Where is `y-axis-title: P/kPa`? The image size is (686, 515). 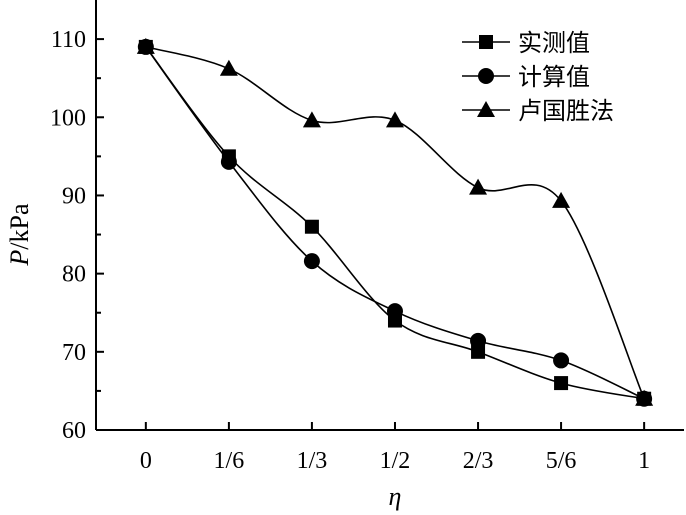 y-axis-title: P/kPa is located at coordinates (19, 235).